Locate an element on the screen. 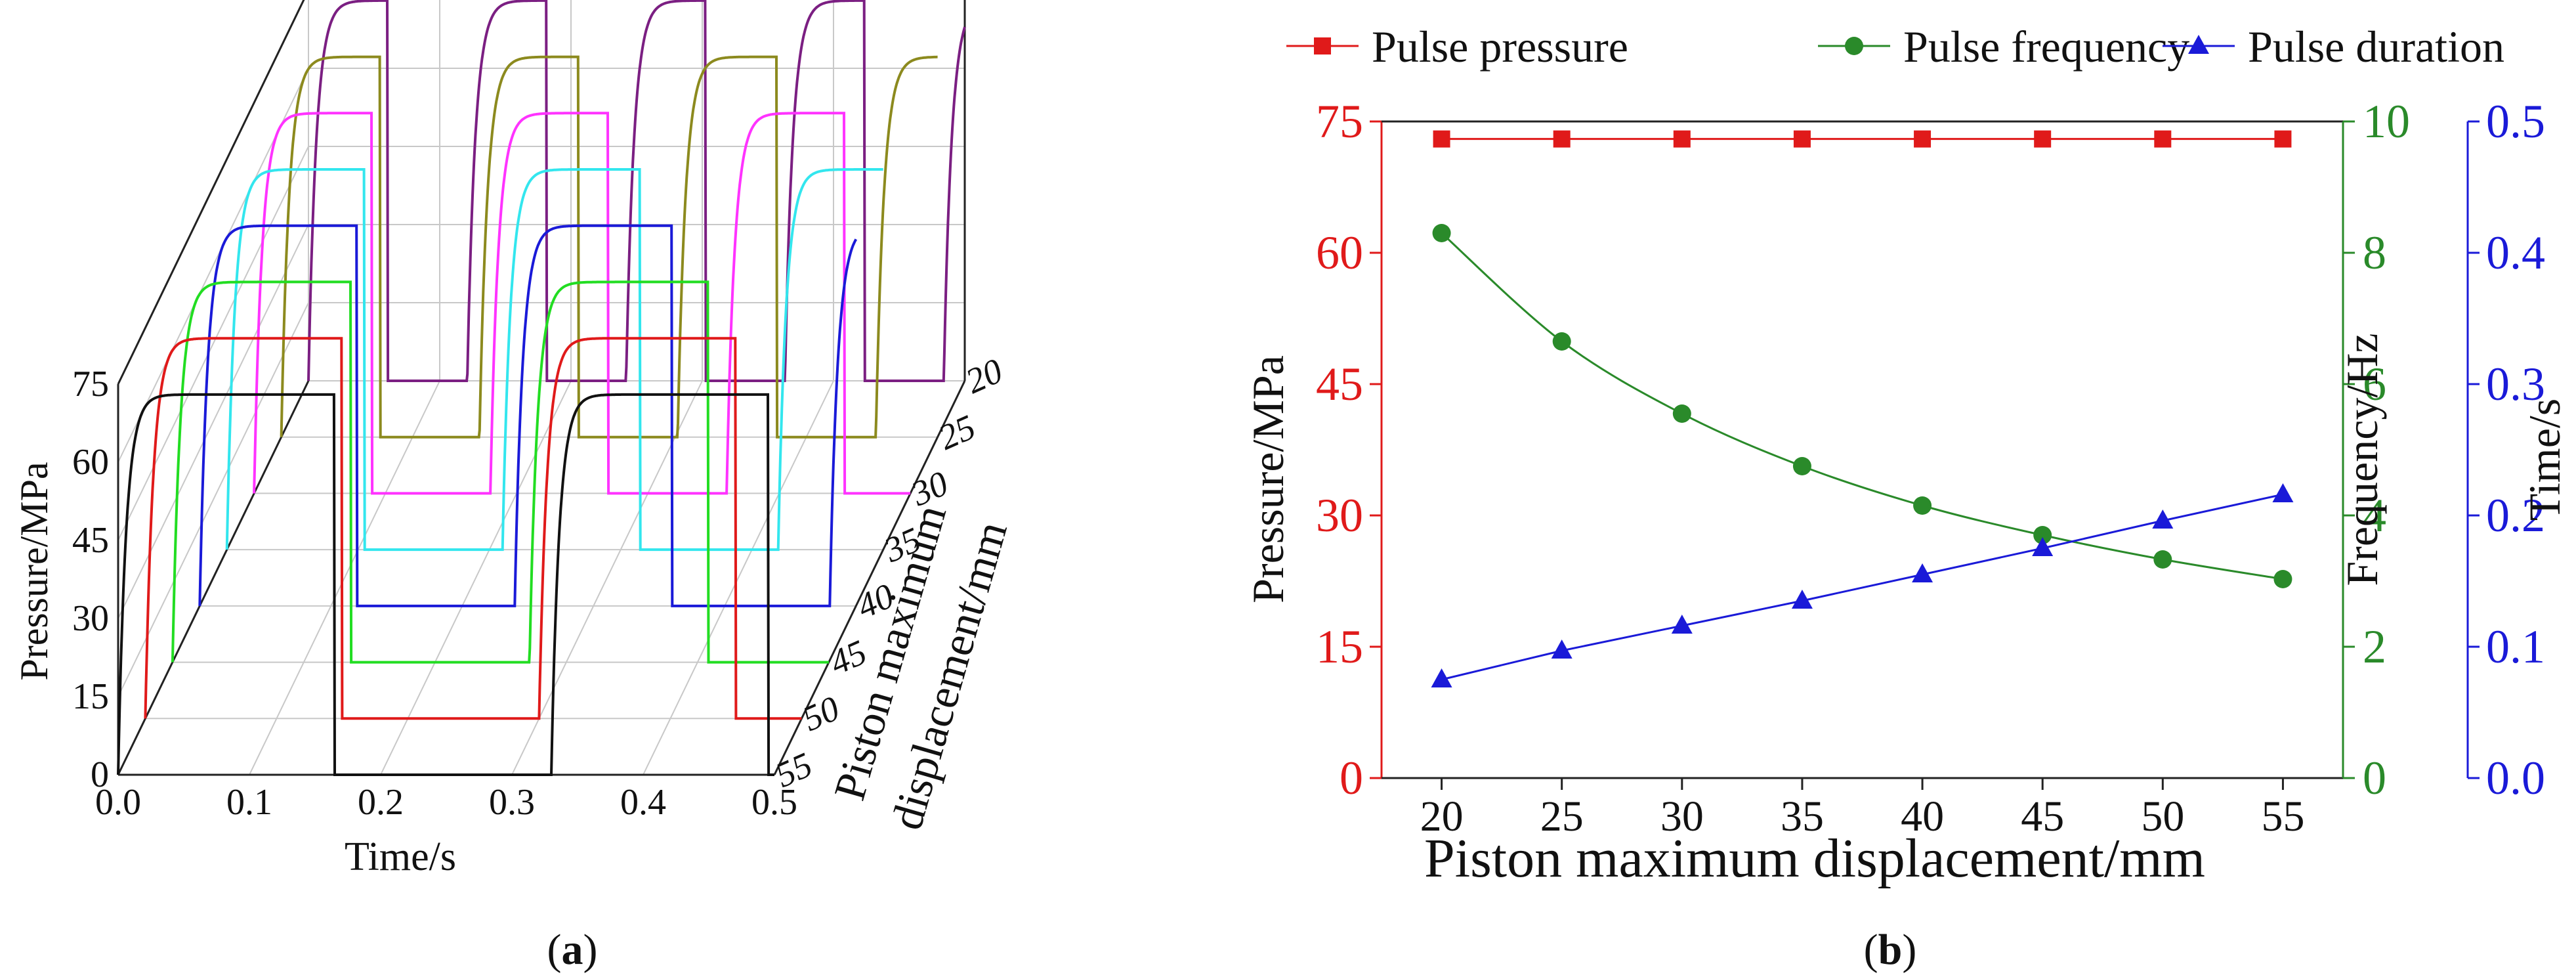  frequency-tick-label: 8 is located at coordinates (2374, 253).